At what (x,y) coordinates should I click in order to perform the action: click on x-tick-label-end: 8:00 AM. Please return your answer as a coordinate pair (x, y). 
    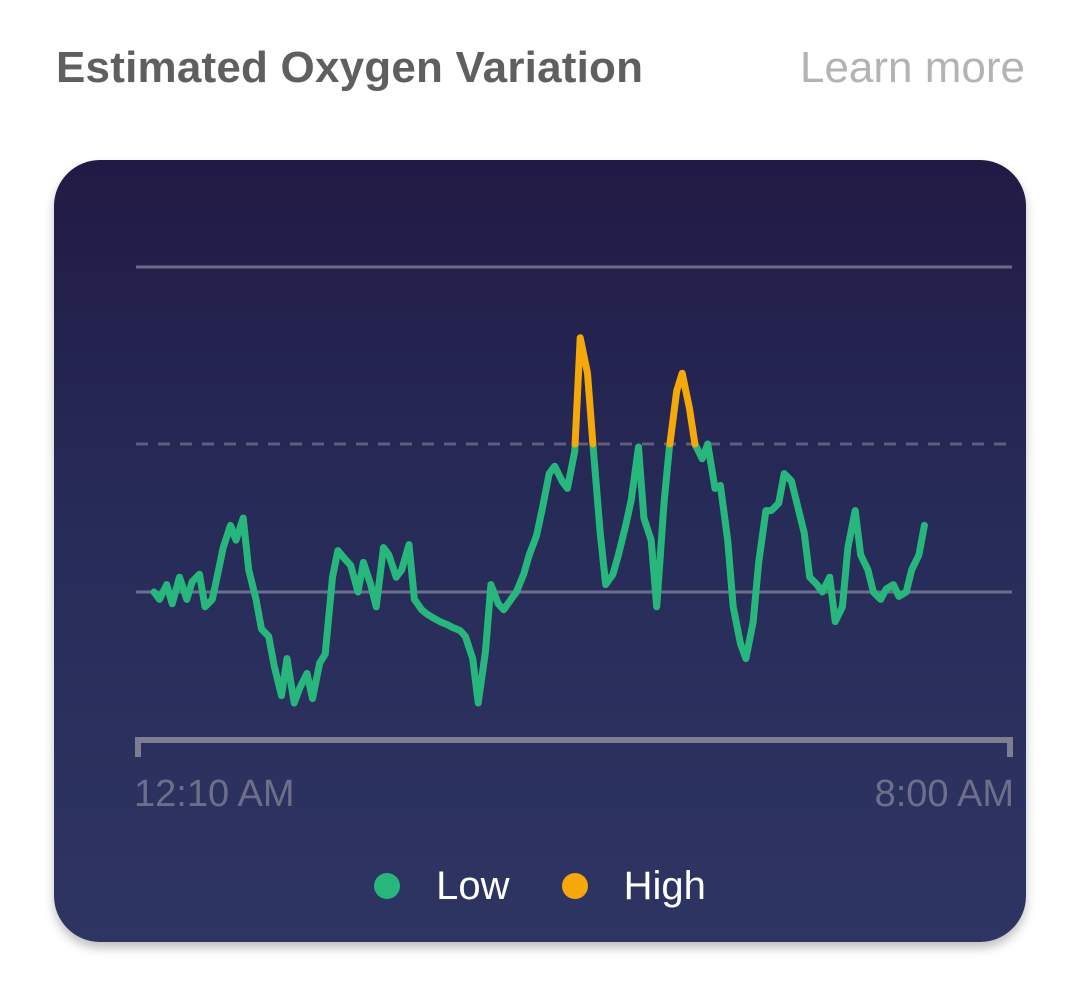
    Looking at the image, I should click on (944, 794).